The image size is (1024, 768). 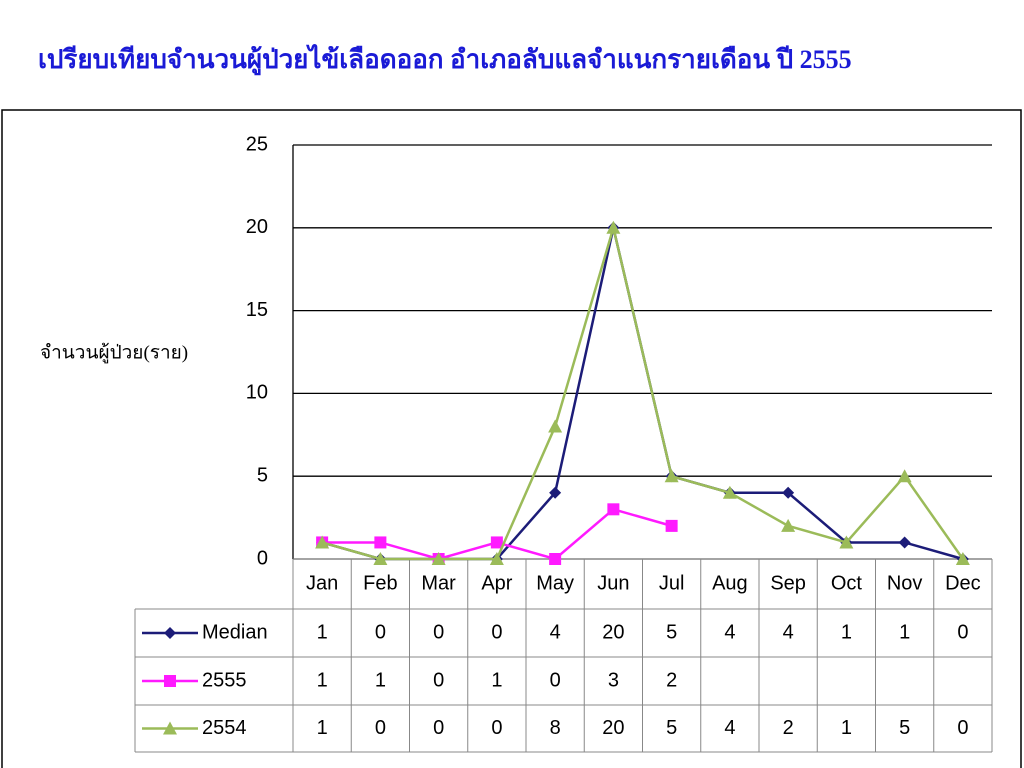 I want to click on y-tick-label: 5, so click(x=262, y=475).